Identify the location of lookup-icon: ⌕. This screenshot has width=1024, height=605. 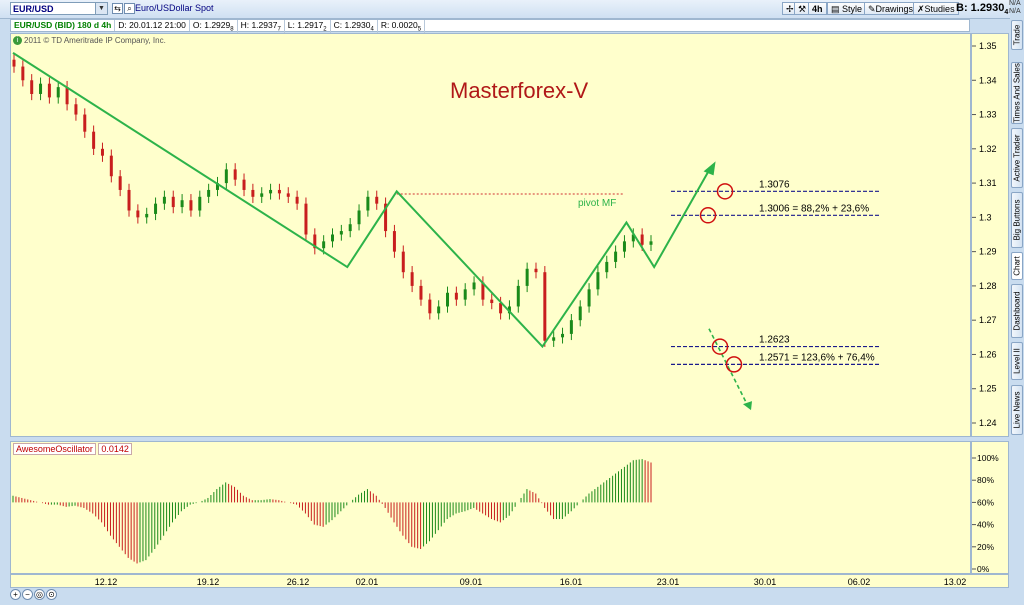
(129, 8).